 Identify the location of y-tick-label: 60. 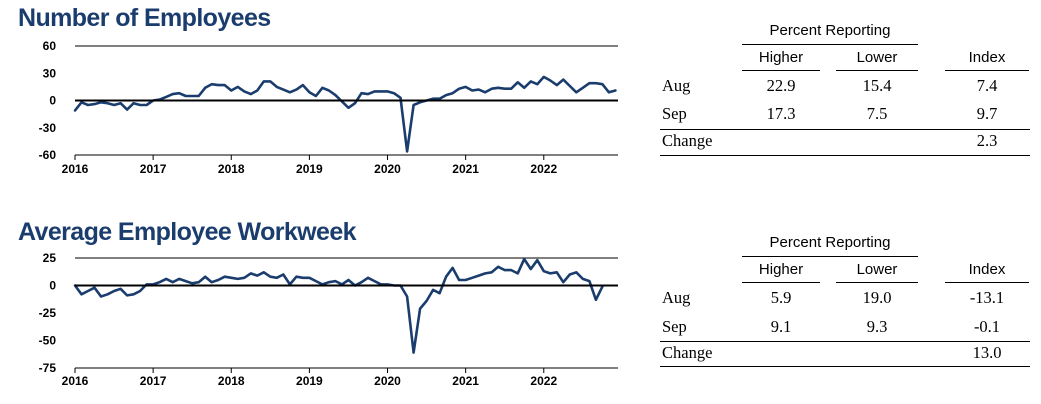
(50, 46).